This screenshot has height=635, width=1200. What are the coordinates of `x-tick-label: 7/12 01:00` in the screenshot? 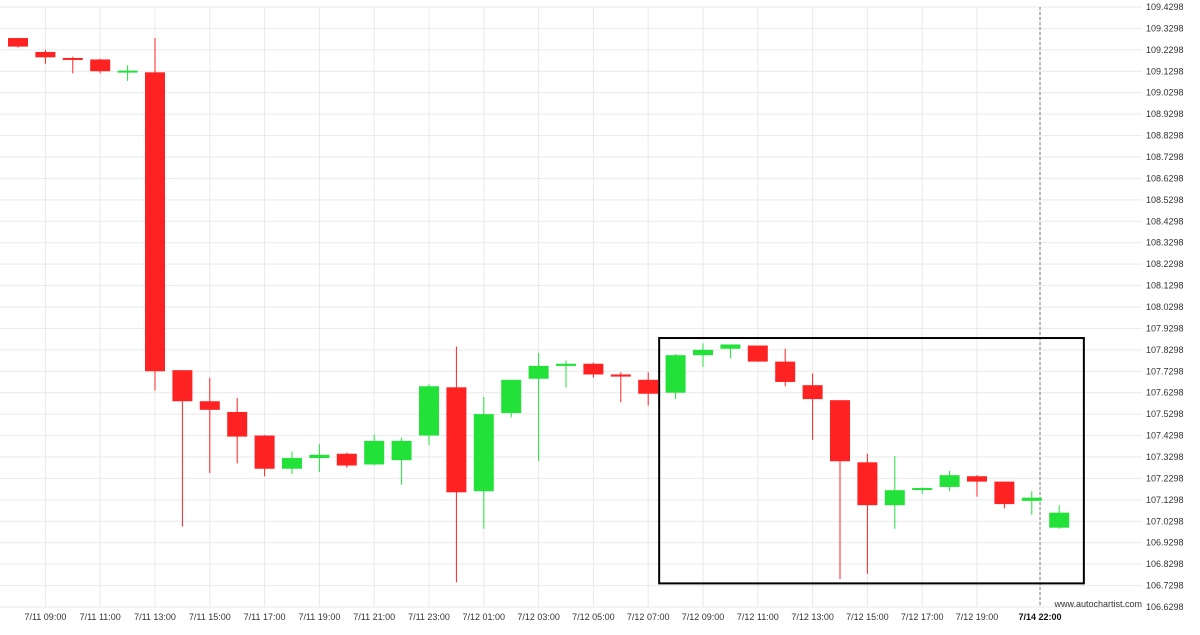 It's located at (484, 617).